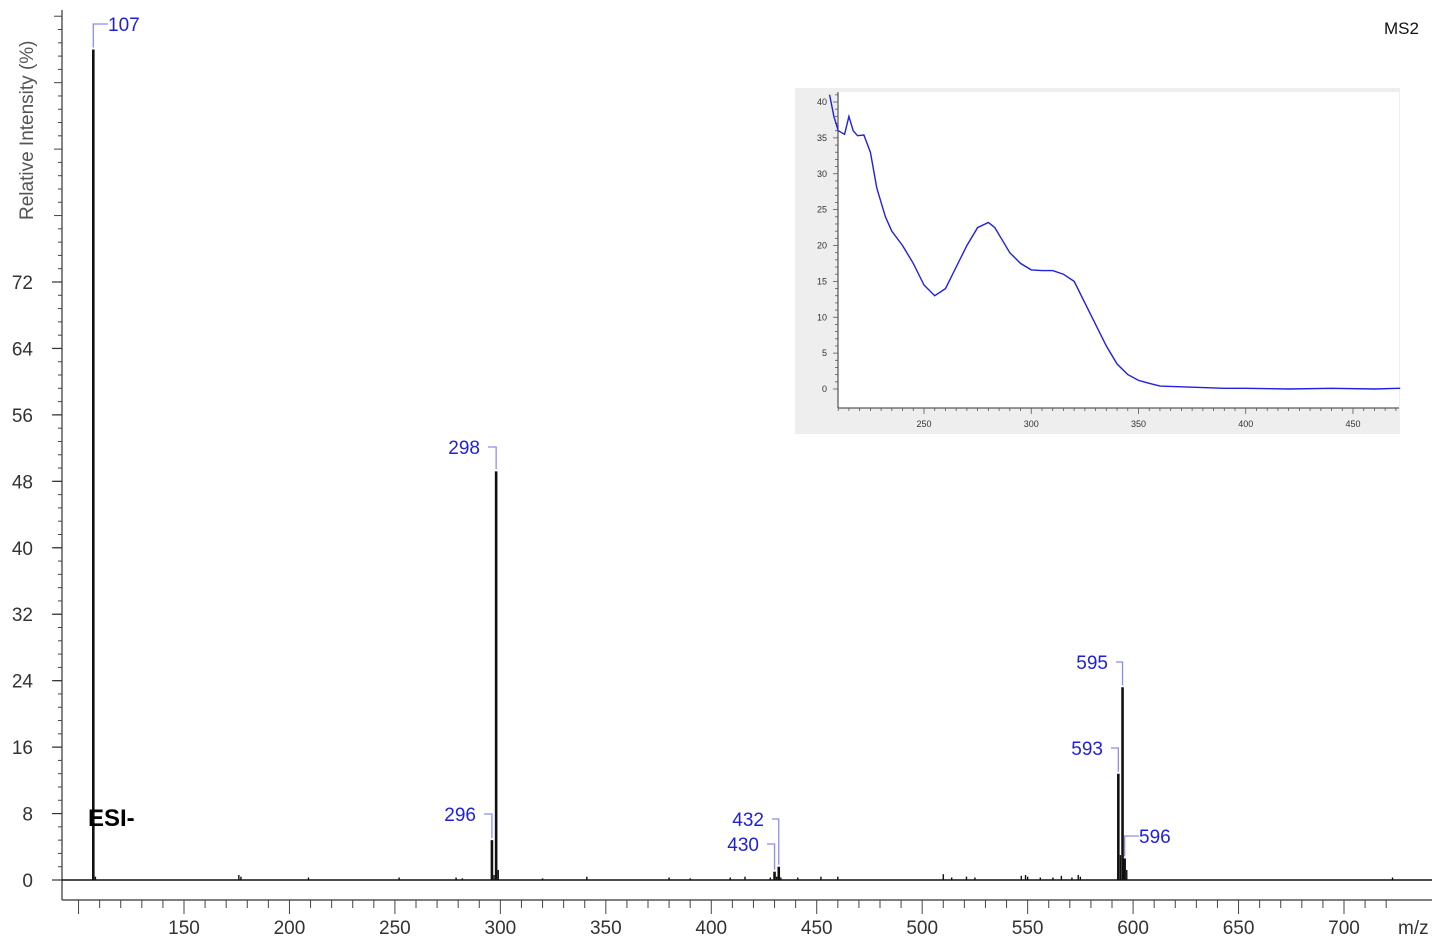  Describe the element at coordinates (606, 928) in the screenshot. I see `x-tick-label: 350` at that location.